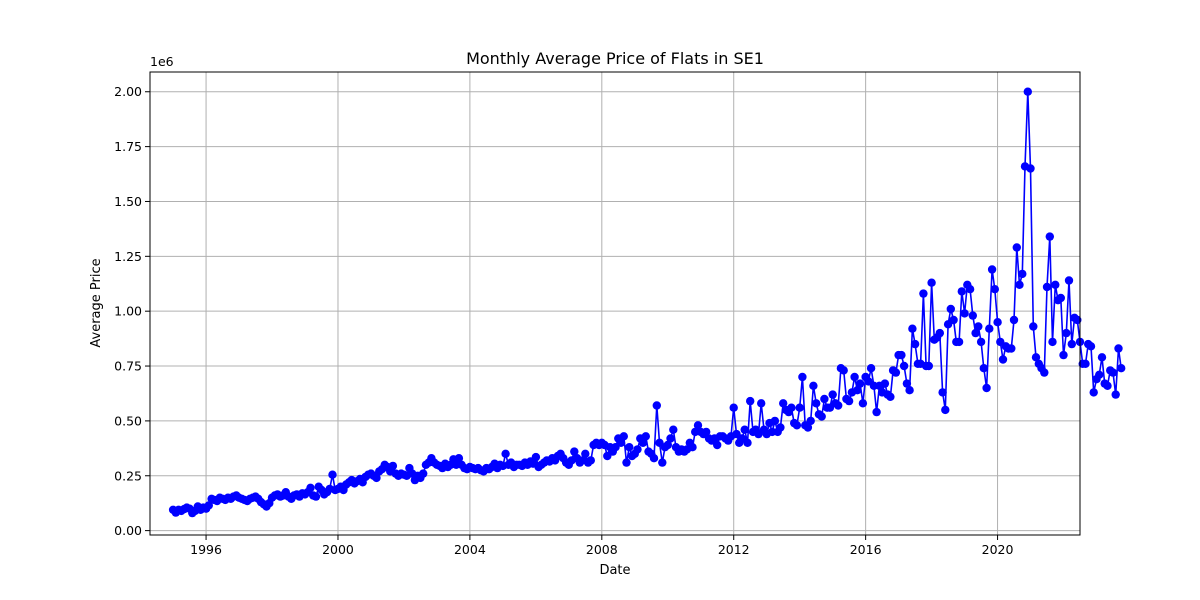 Image resolution: width=1200 pixels, height=600 pixels. Describe the element at coordinates (128, 366) in the screenshot. I see `y-tick-label: 0.75` at that location.